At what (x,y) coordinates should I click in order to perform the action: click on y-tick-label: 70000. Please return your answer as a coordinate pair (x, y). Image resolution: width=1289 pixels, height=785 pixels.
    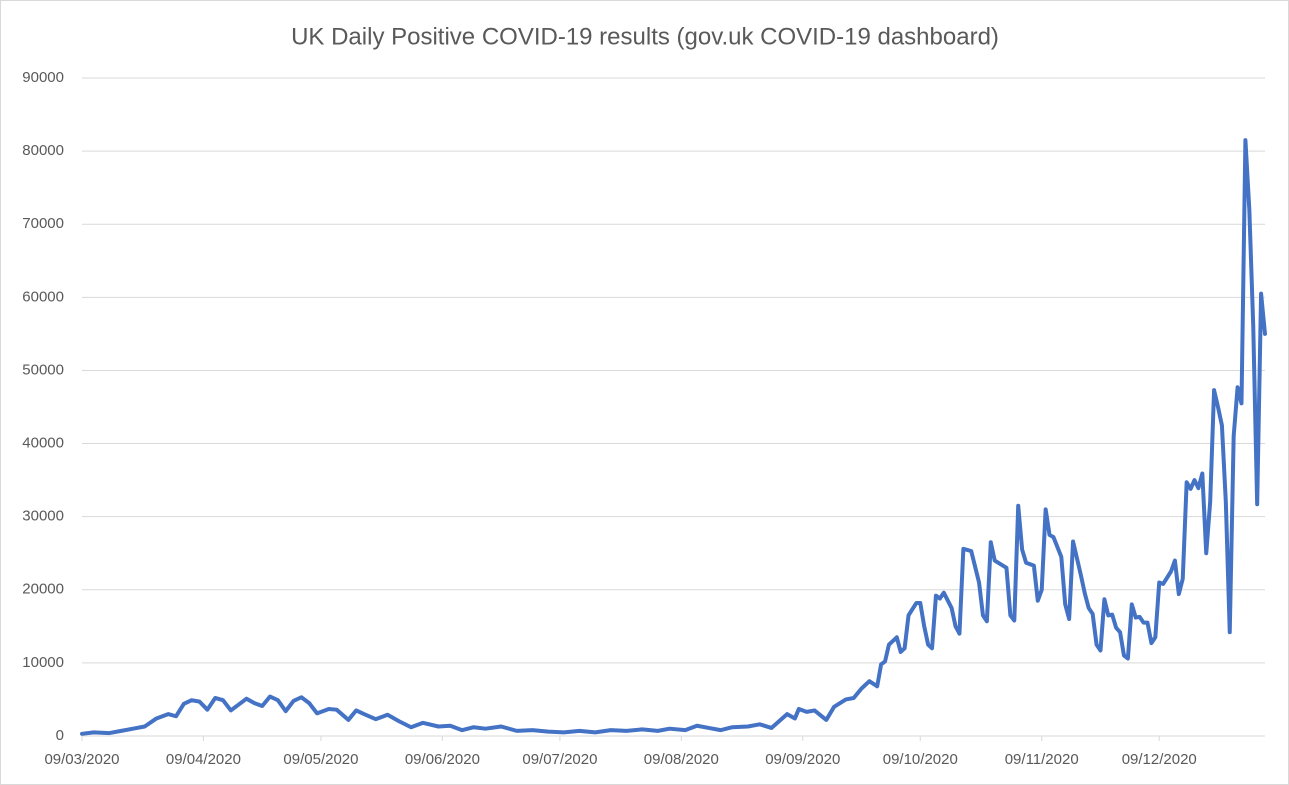
    Looking at the image, I should click on (43, 223).